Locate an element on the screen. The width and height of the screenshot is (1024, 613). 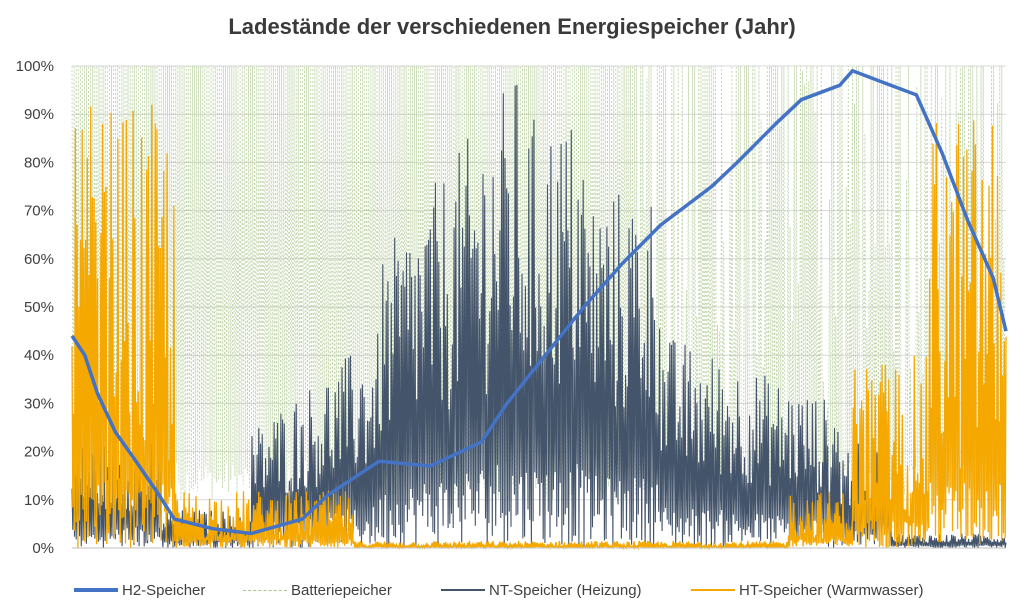
y-tick-label: 70% is located at coordinates (39, 211).